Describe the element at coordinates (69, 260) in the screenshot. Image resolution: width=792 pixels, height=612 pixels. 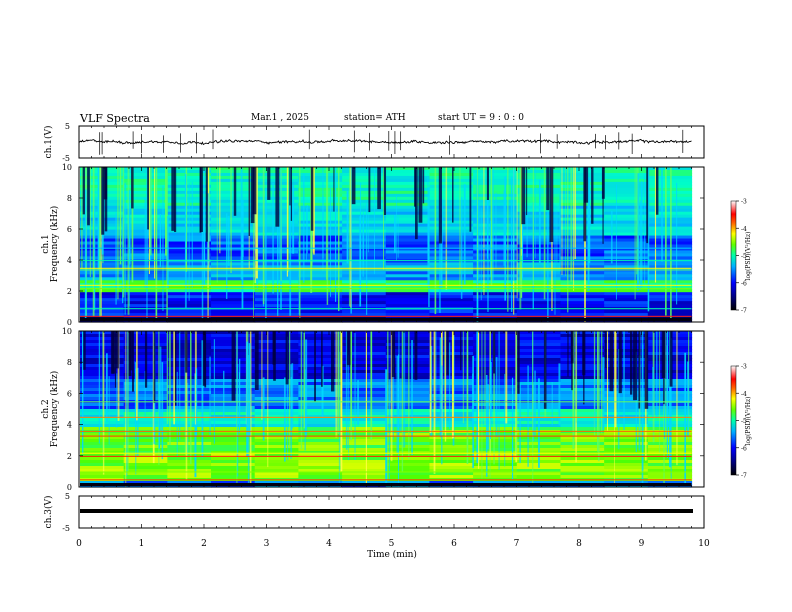
I see `y-tick-label: 4` at that location.